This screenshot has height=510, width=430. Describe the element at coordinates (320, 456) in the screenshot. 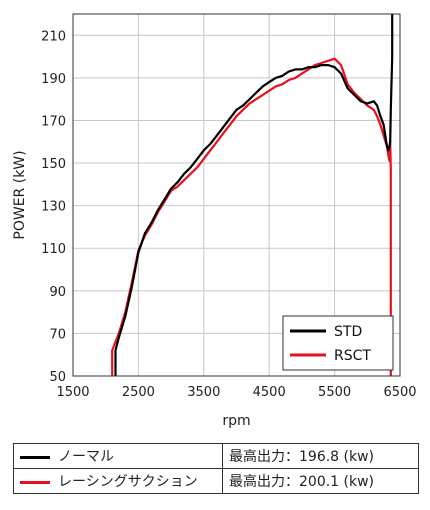

I see `value-cell: 最高出力：196.8 (kw)` at that location.